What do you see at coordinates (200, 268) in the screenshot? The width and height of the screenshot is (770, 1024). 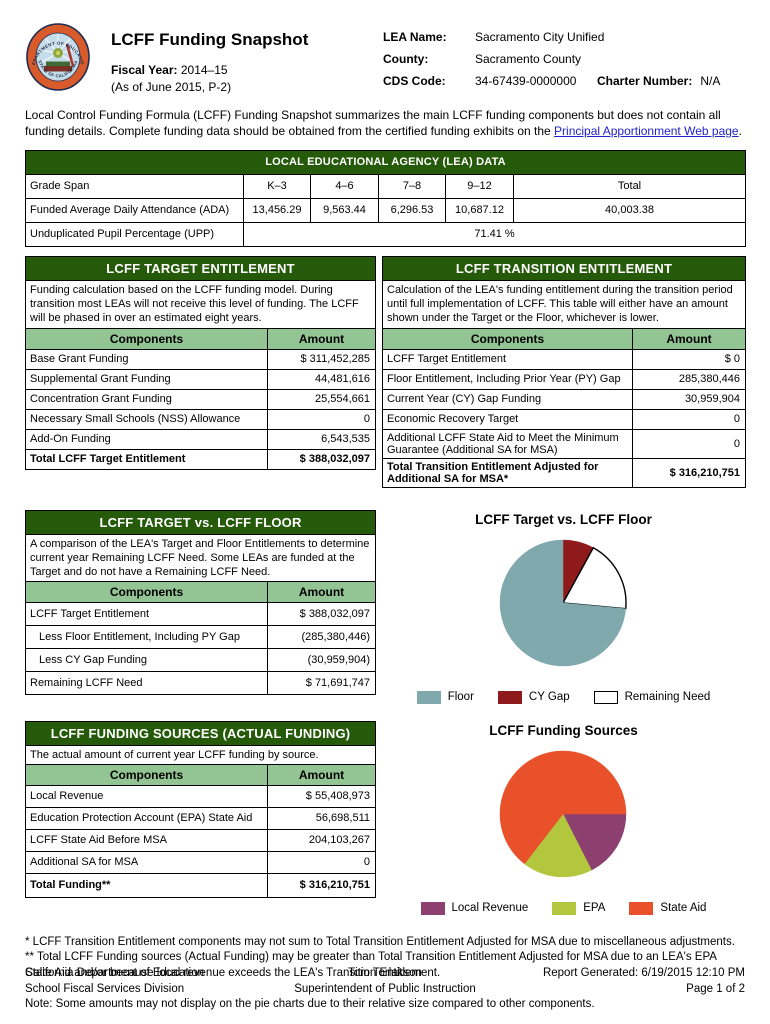 I see `target-entitlement-title-bar: LCFF TARGET ENTITLEMENT` at bounding box center [200, 268].